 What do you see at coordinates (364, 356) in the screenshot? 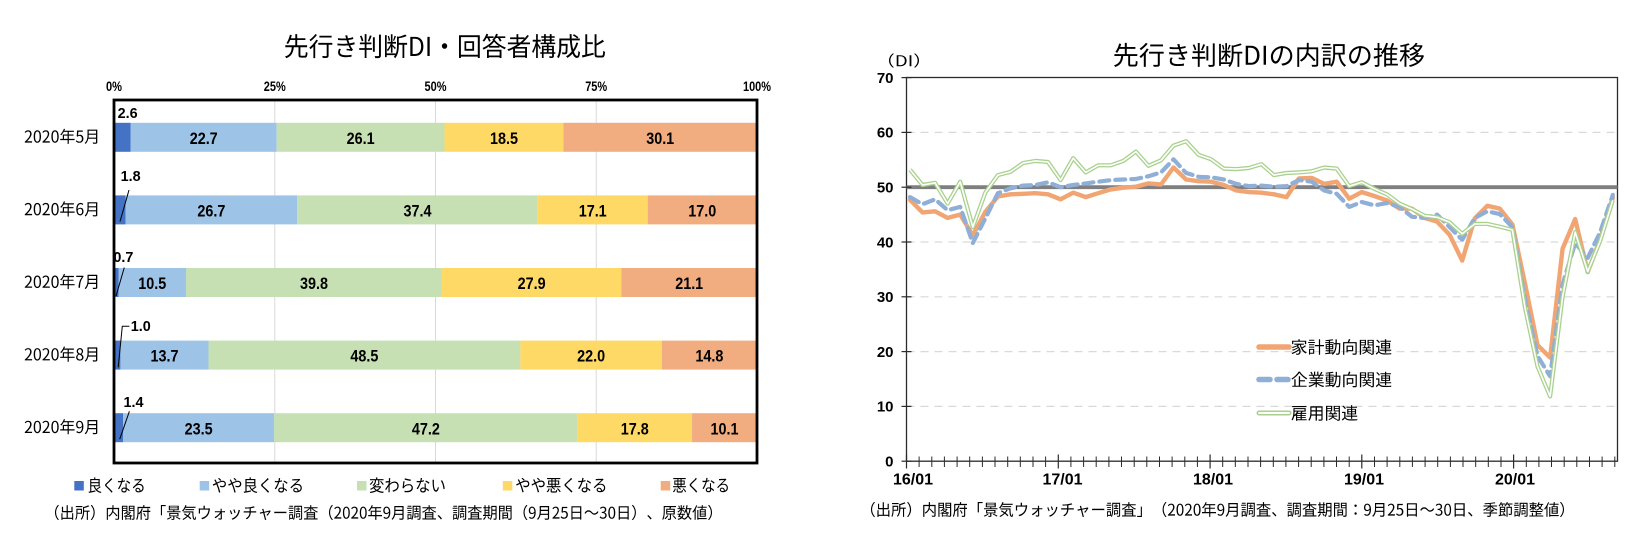
I see `svg-text: 48.5` at bounding box center [364, 356].